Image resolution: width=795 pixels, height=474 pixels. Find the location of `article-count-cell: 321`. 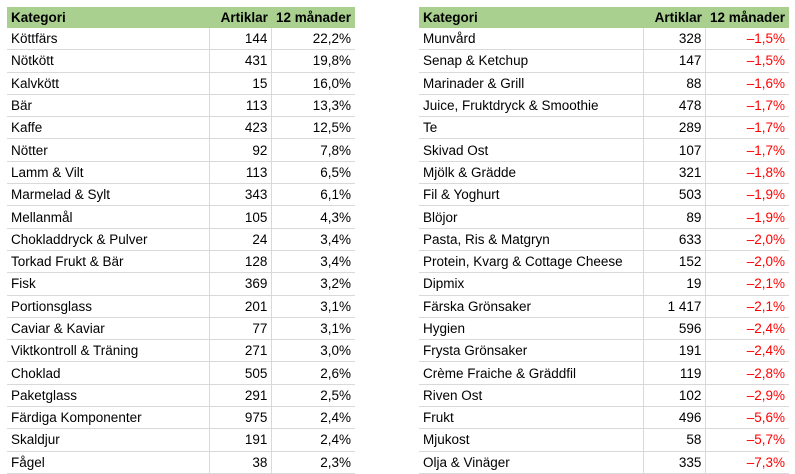

article-count-cell: 321 is located at coordinates (675, 173).